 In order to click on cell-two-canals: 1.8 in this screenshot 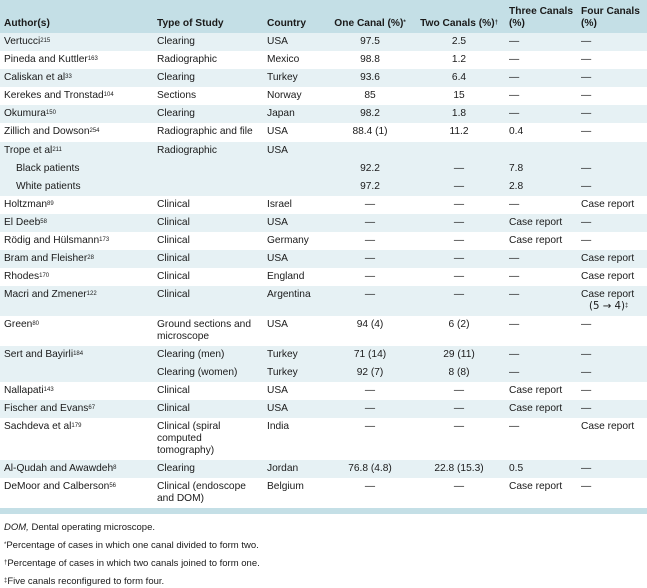, I will do `click(459, 114)`.